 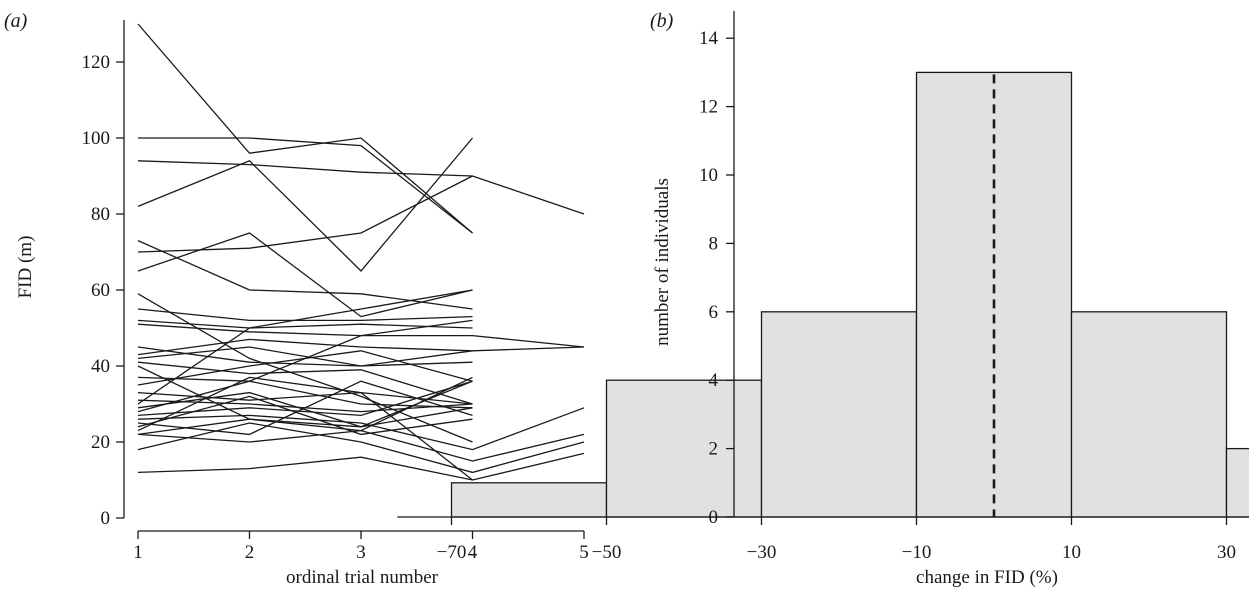 What do you see at coordinates (361, 552) in the screenshot?
I see `panel-a-x-tick-label: 3` at bounding box center [361, 552].